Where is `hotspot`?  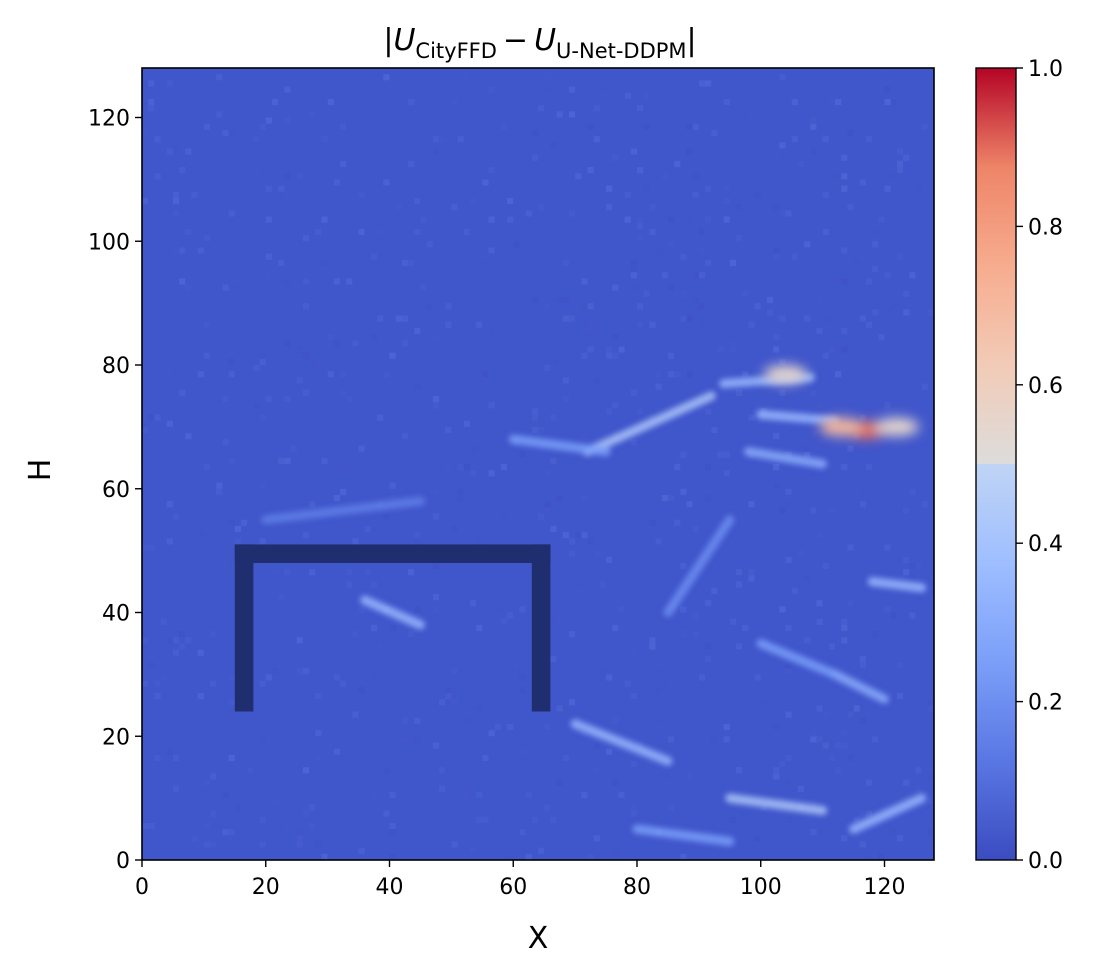
hotspot is located at coordinates (896, 426).